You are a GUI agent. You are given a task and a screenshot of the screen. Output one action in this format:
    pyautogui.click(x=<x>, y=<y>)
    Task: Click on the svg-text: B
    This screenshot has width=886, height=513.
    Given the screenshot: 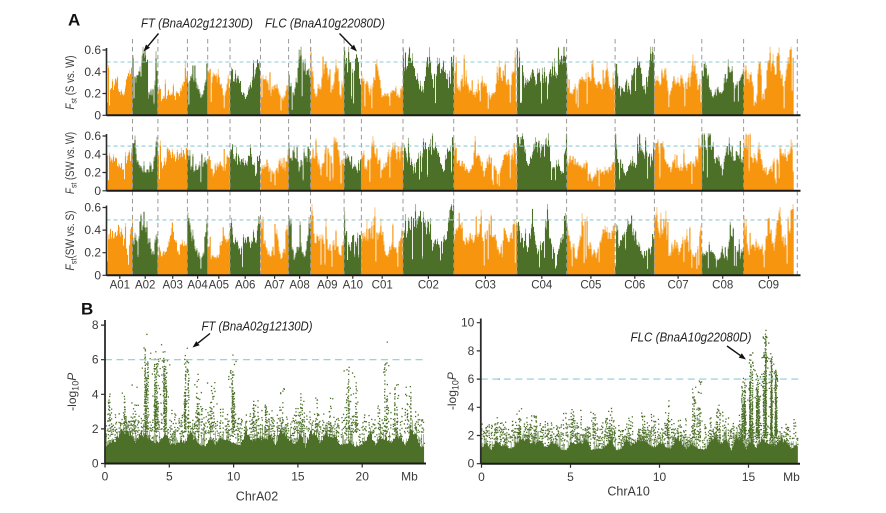 What is the action you would take?
    pyautogui.click(x=87, y=309)
    